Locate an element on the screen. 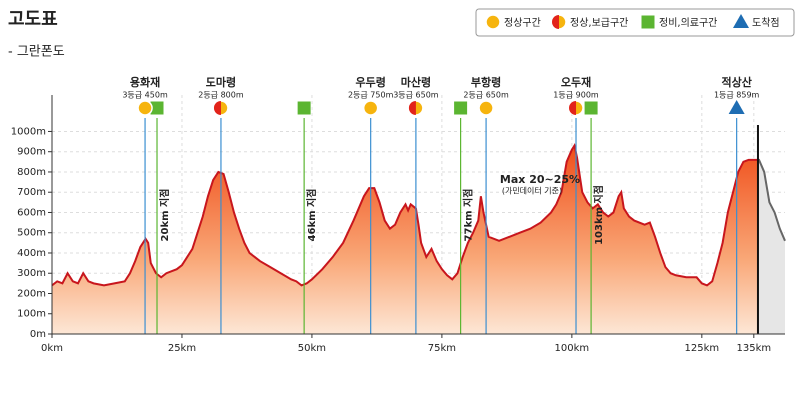 This screenshot has height=405, width=800. profile-area-after is located at coordinates (771, 246).